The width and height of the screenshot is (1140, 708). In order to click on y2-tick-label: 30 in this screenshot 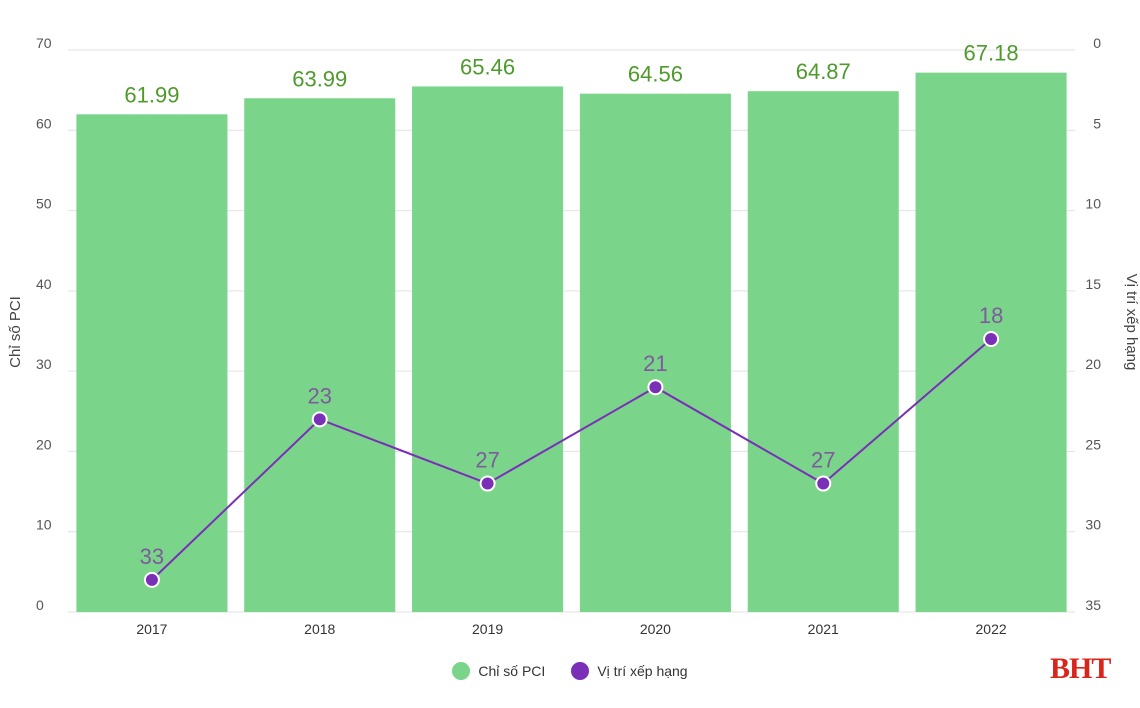, I will do `click(1093, 525)`.